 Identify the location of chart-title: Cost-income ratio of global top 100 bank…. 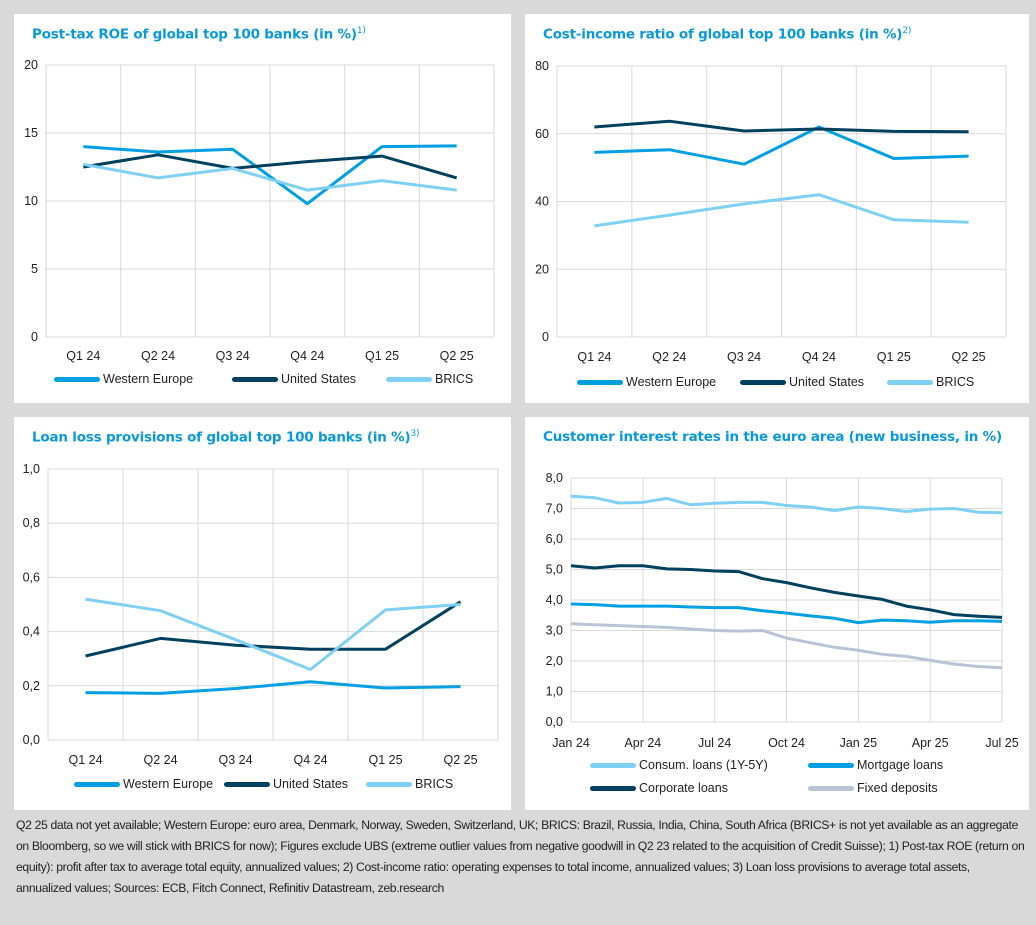
(727, 34).